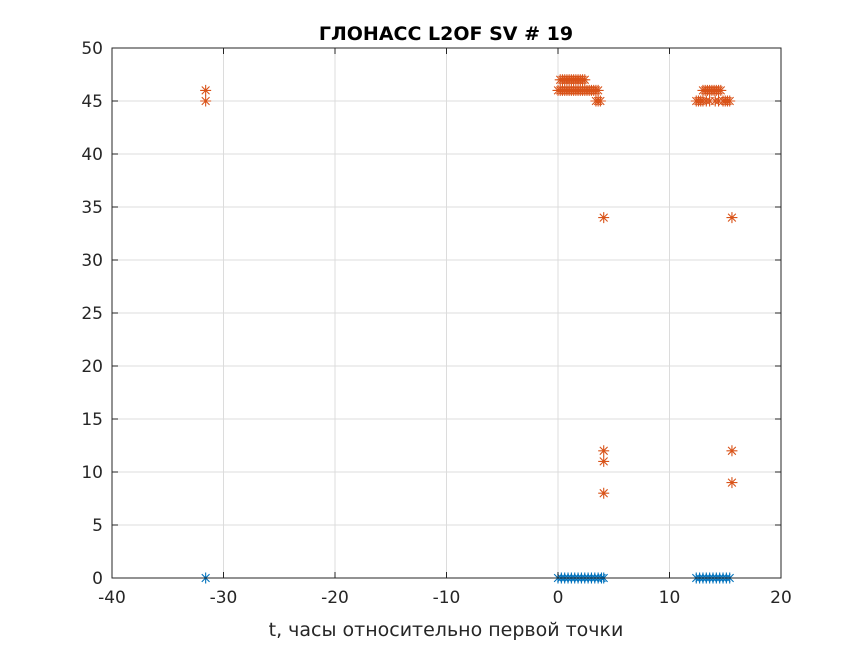  What do you see at coordinates (92, 473) in the screenshot?
I see `y-tick-label: 10` at bounding box center [92, 473].